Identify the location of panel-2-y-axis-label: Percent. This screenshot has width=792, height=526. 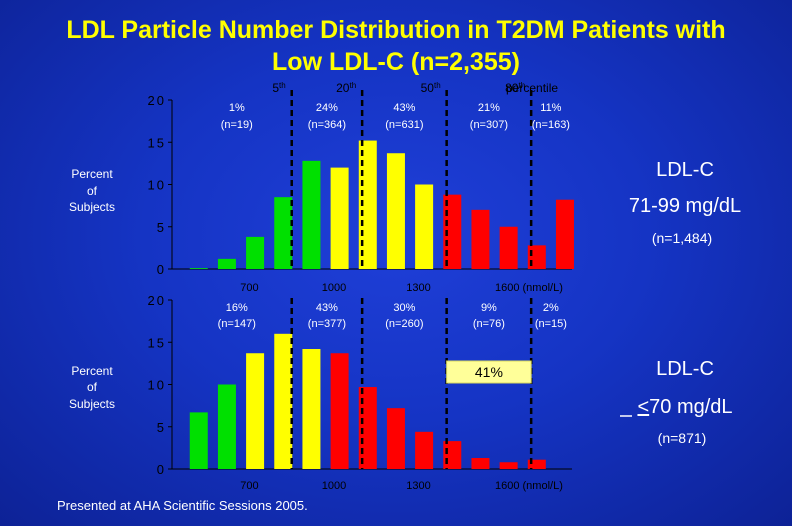
(92, 371).